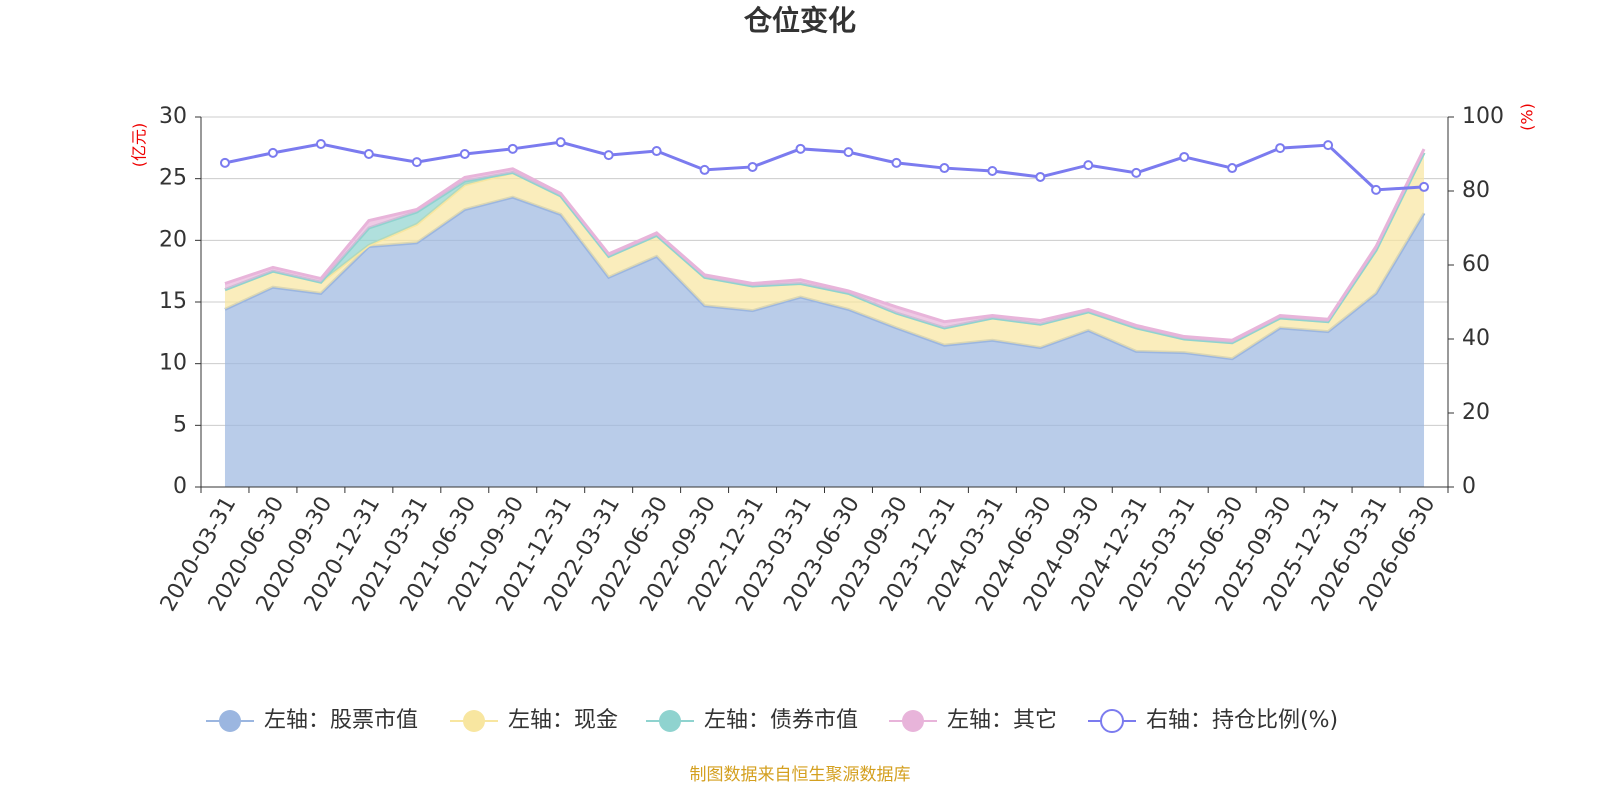  I want to click on y2-tick-label: 80, so click(1476, 190).